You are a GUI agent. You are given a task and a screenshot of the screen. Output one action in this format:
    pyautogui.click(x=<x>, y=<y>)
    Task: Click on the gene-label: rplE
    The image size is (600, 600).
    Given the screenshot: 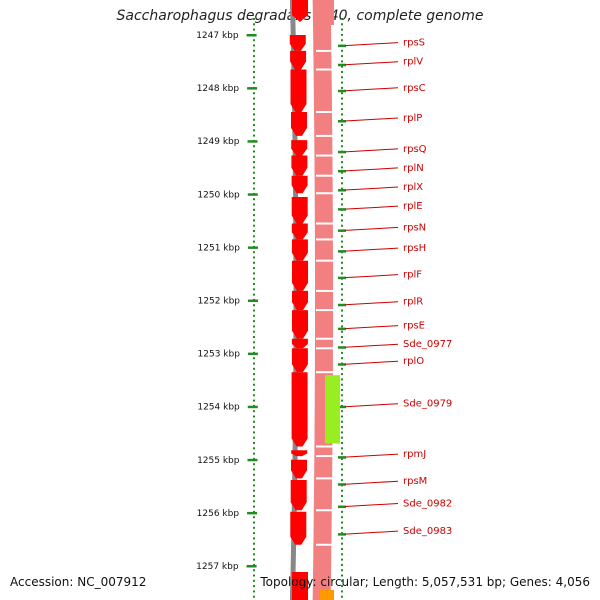 What is the action you would take?
    pyautogui.click(x=413, y=206)
    